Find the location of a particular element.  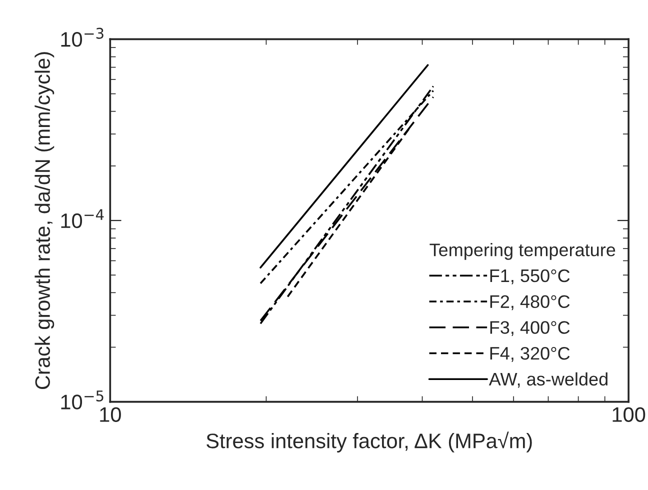

legend-label: F3, 400°C is located at coordinates (530, 328).